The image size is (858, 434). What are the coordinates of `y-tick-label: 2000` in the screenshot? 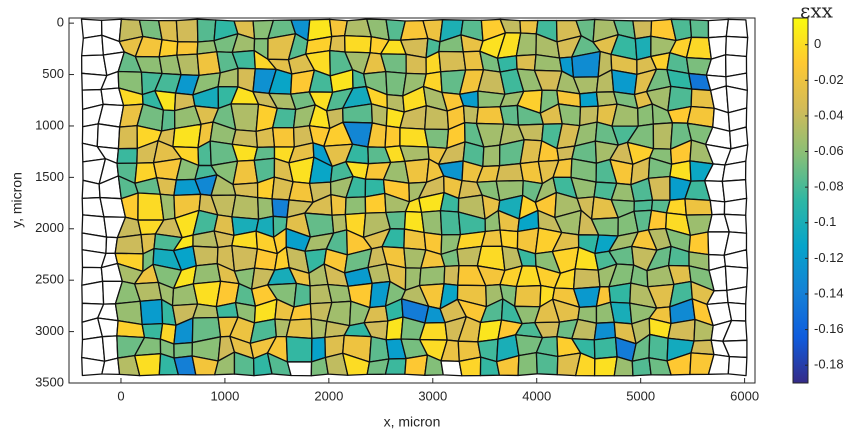 It's located at (49, 227).